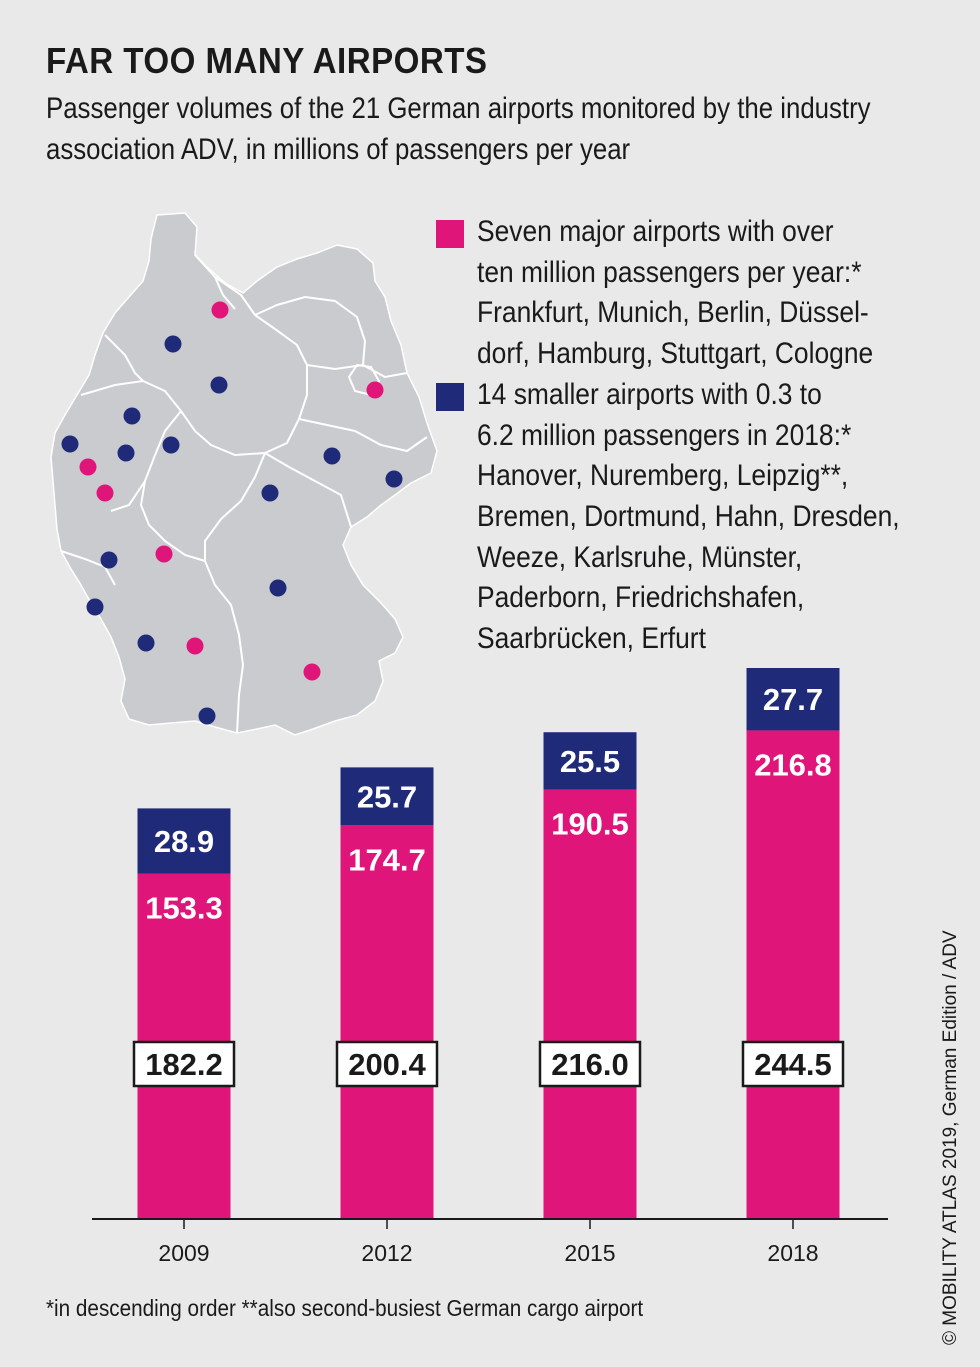 The height and width of the screenshot is (1367, 980). What do you see at coordinates (675, 354) in the screenshot?
I see `legend-text: dorf, Hamburg, Stuttgart, Cologne` at bounding box center [675, 354].